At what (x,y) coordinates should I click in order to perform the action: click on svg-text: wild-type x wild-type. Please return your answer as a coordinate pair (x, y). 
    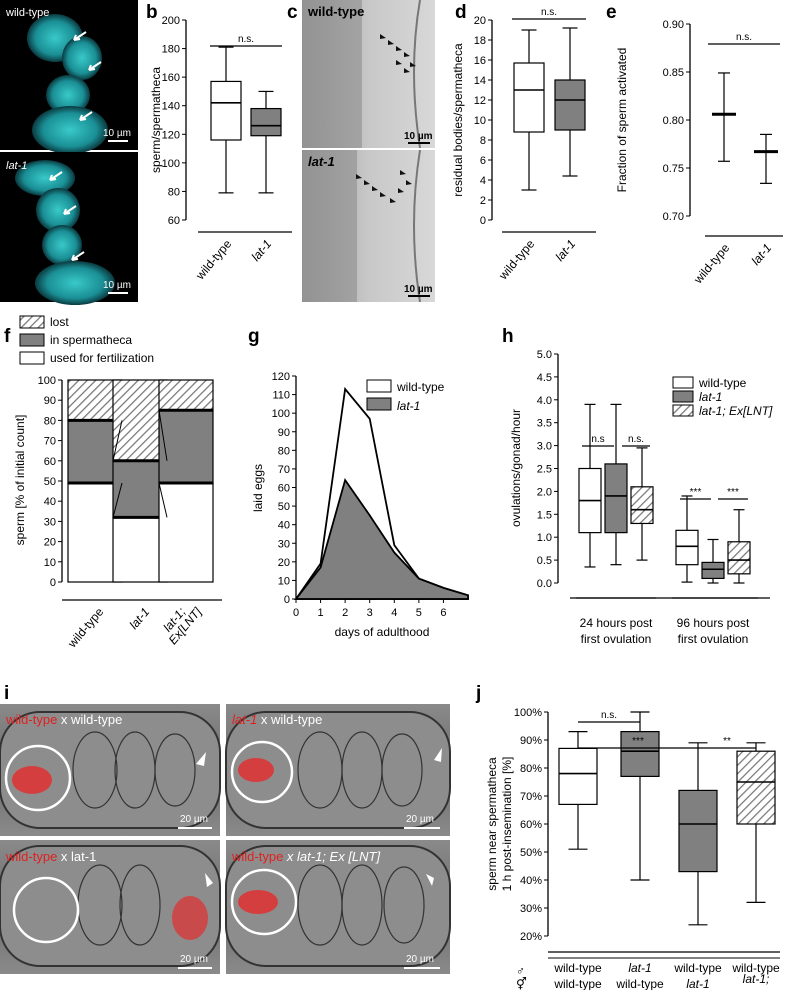
    Looking at the image, I should click on (63, 719).